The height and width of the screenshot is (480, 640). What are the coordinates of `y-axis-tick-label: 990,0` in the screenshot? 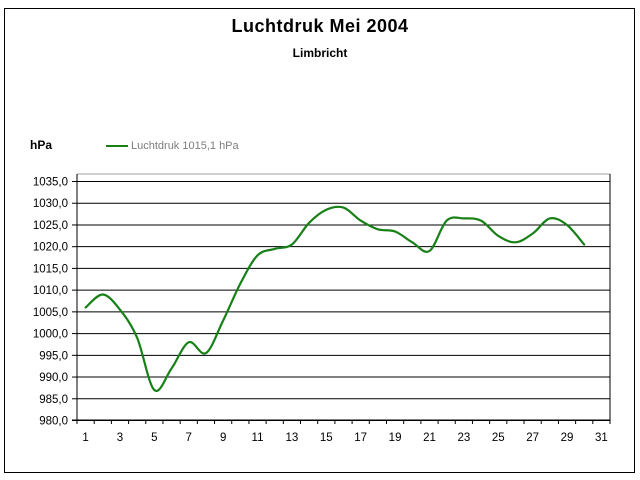 It's located at (53, 378).